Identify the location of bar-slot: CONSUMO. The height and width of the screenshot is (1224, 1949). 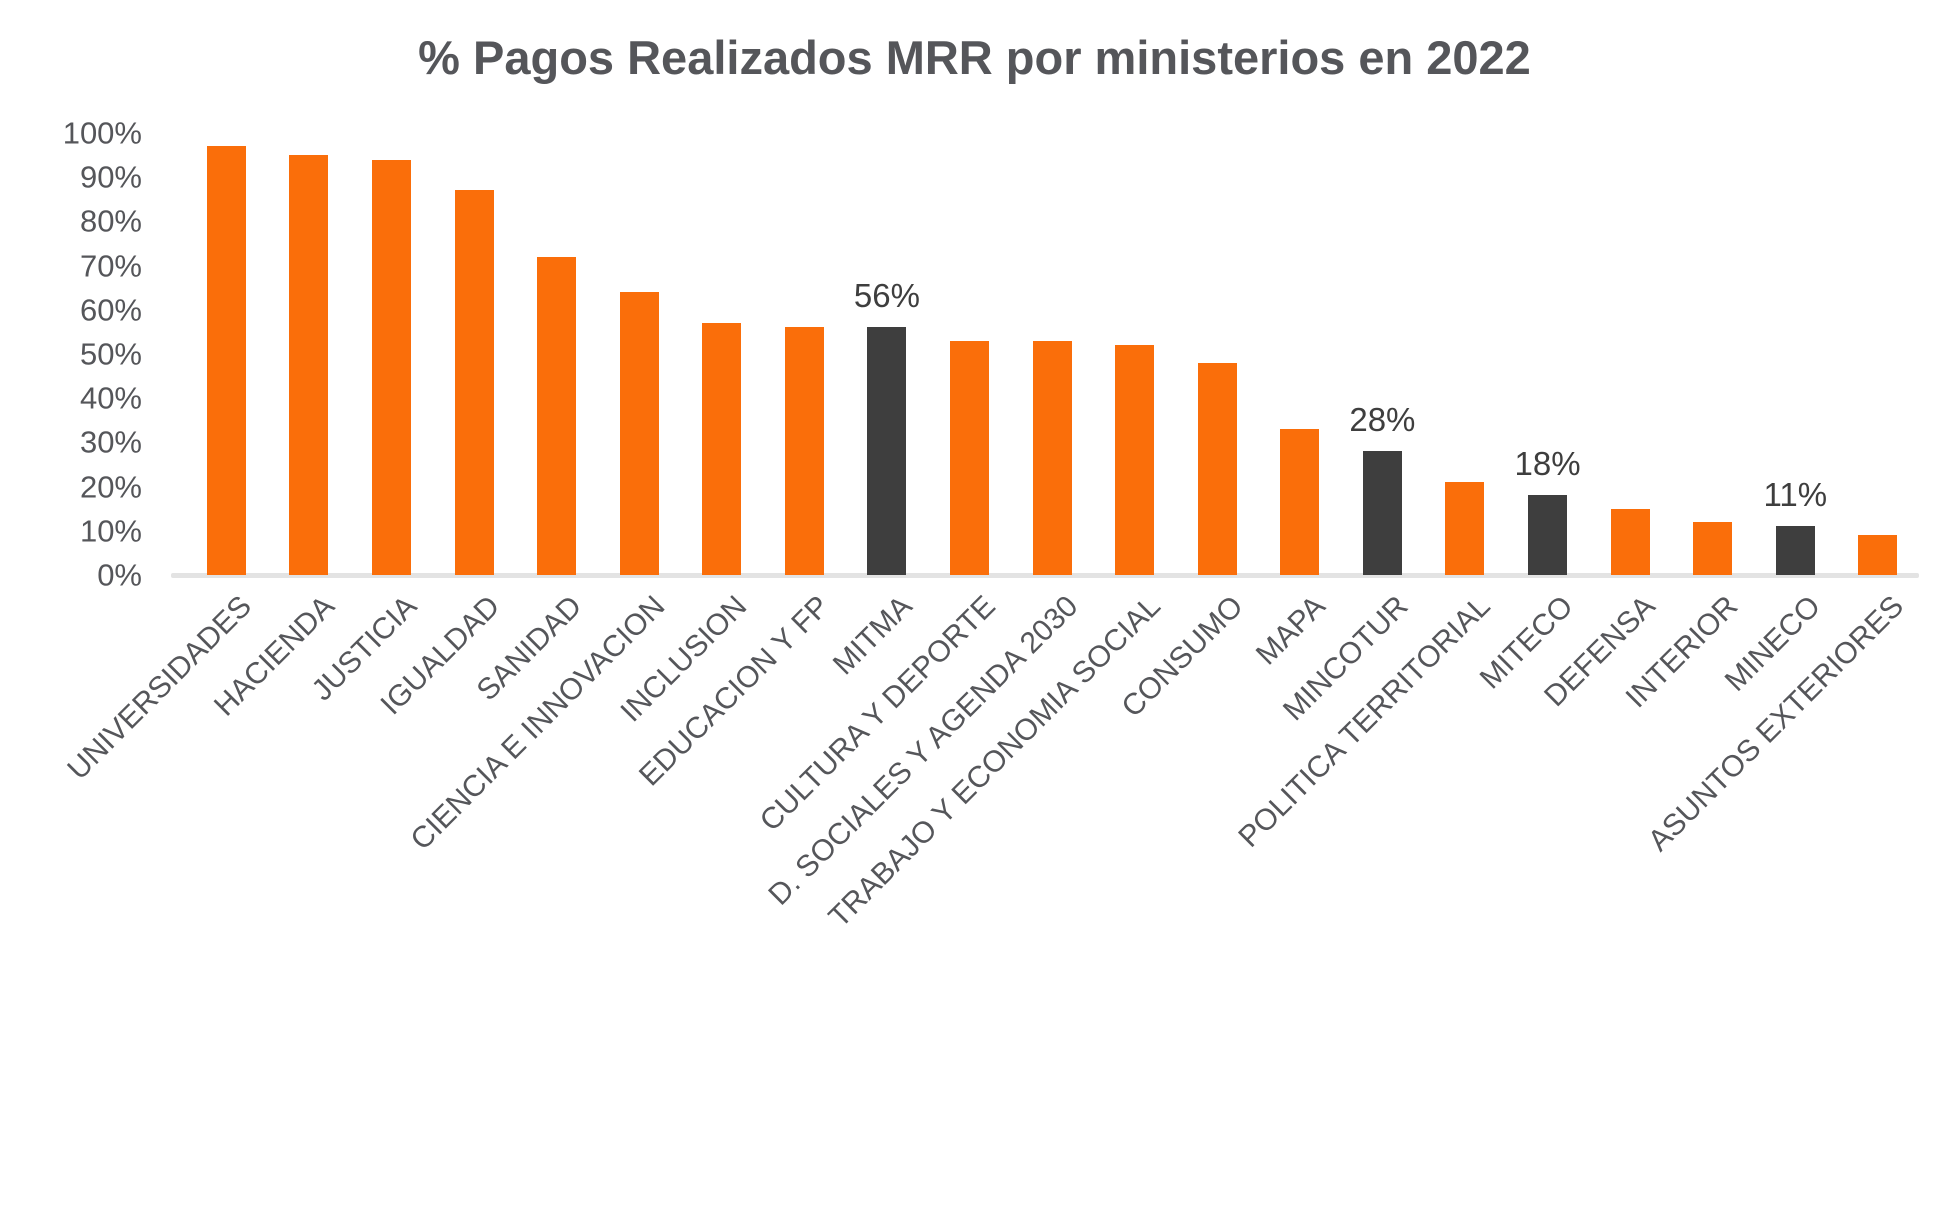
(1187, 428).